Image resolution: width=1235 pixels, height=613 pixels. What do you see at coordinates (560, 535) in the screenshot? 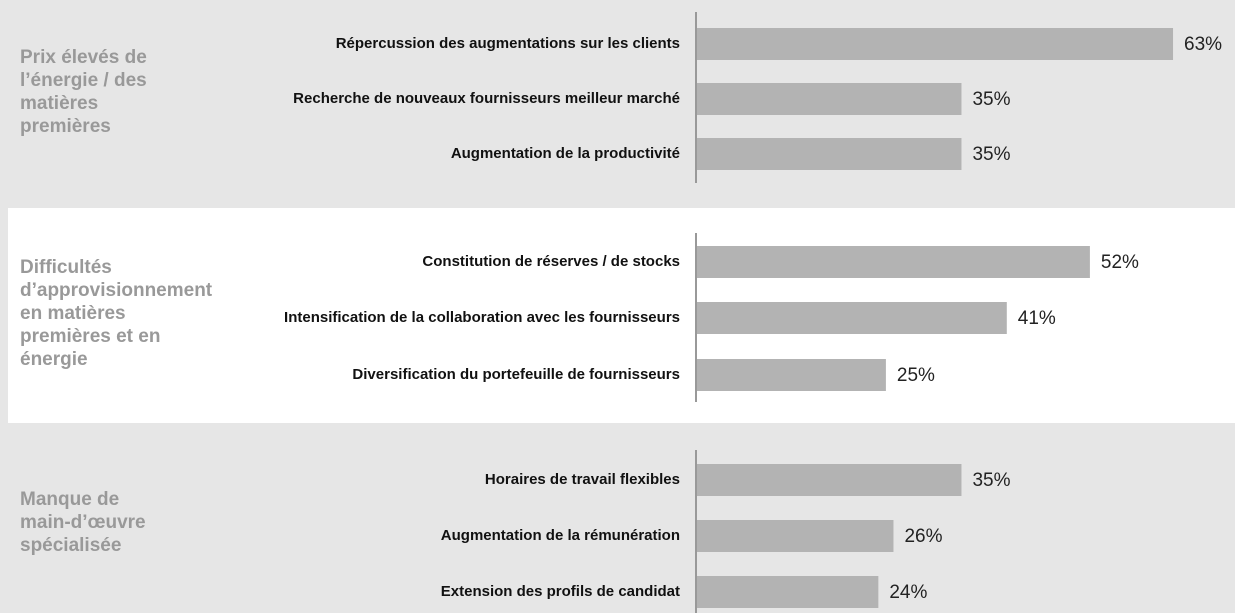
I see `category-label: Augmentation de la rémunération` at bounding box center [560, 535].